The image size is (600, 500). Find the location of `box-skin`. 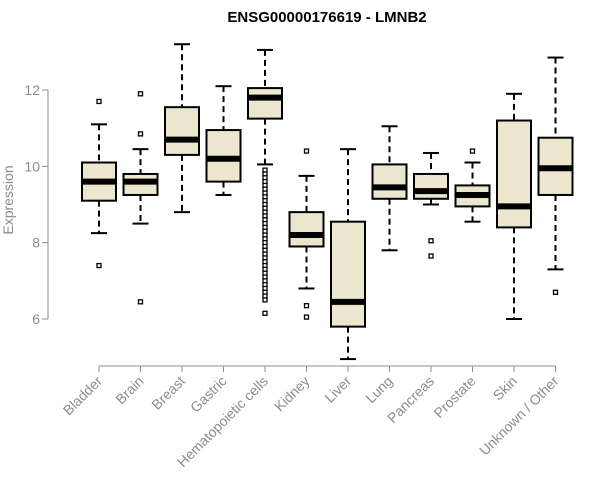

box-skin is located at coordinates (514, 206).